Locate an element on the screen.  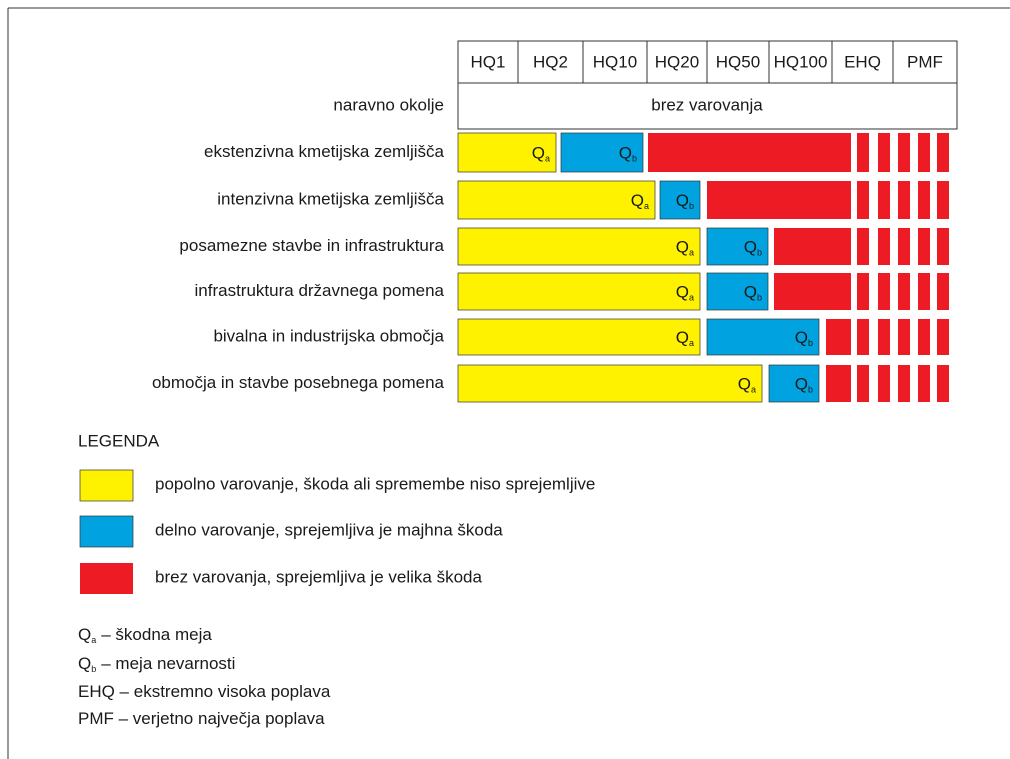
row-label: območja in stavbe posebnega pomena is located at coordinates (298, 382).